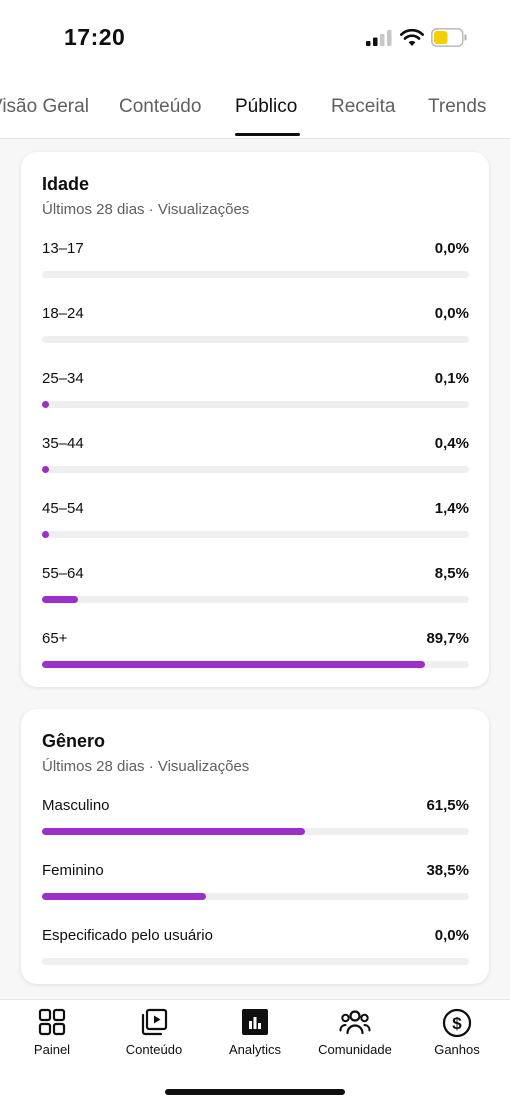 This screenshot has width=510, height=1106. What do you see at coordinates (355, 1038) in the screenshot?
I see `nav-community: Comunidade` at bounding box center [355, 1038].